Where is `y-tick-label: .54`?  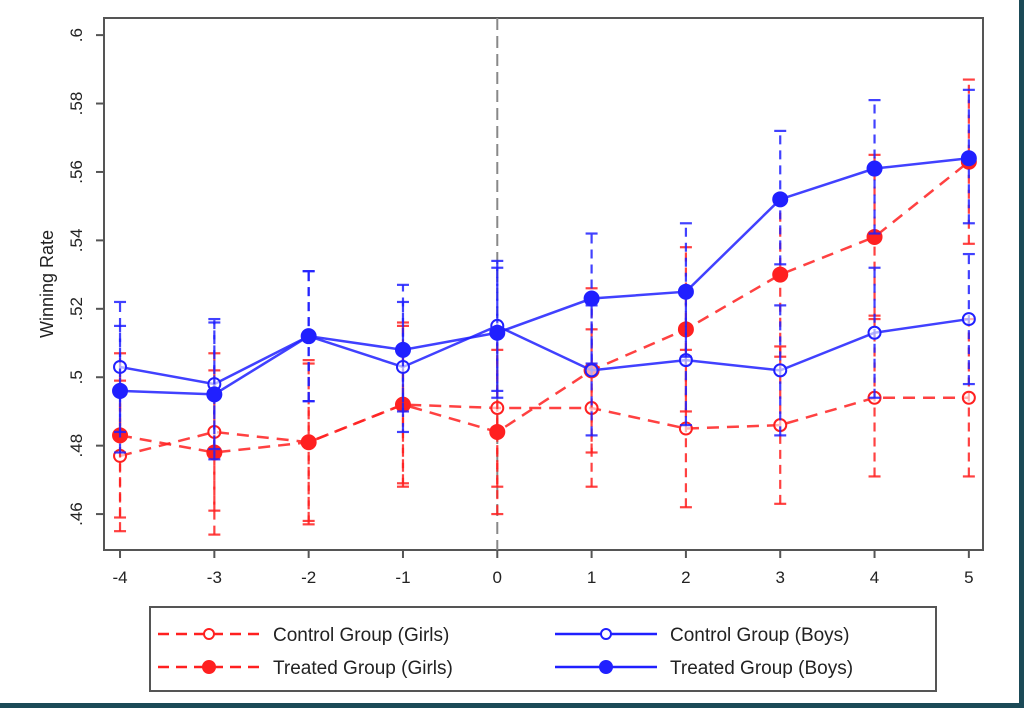
y-tick-label: .54 is located at coordinates (76, 241).